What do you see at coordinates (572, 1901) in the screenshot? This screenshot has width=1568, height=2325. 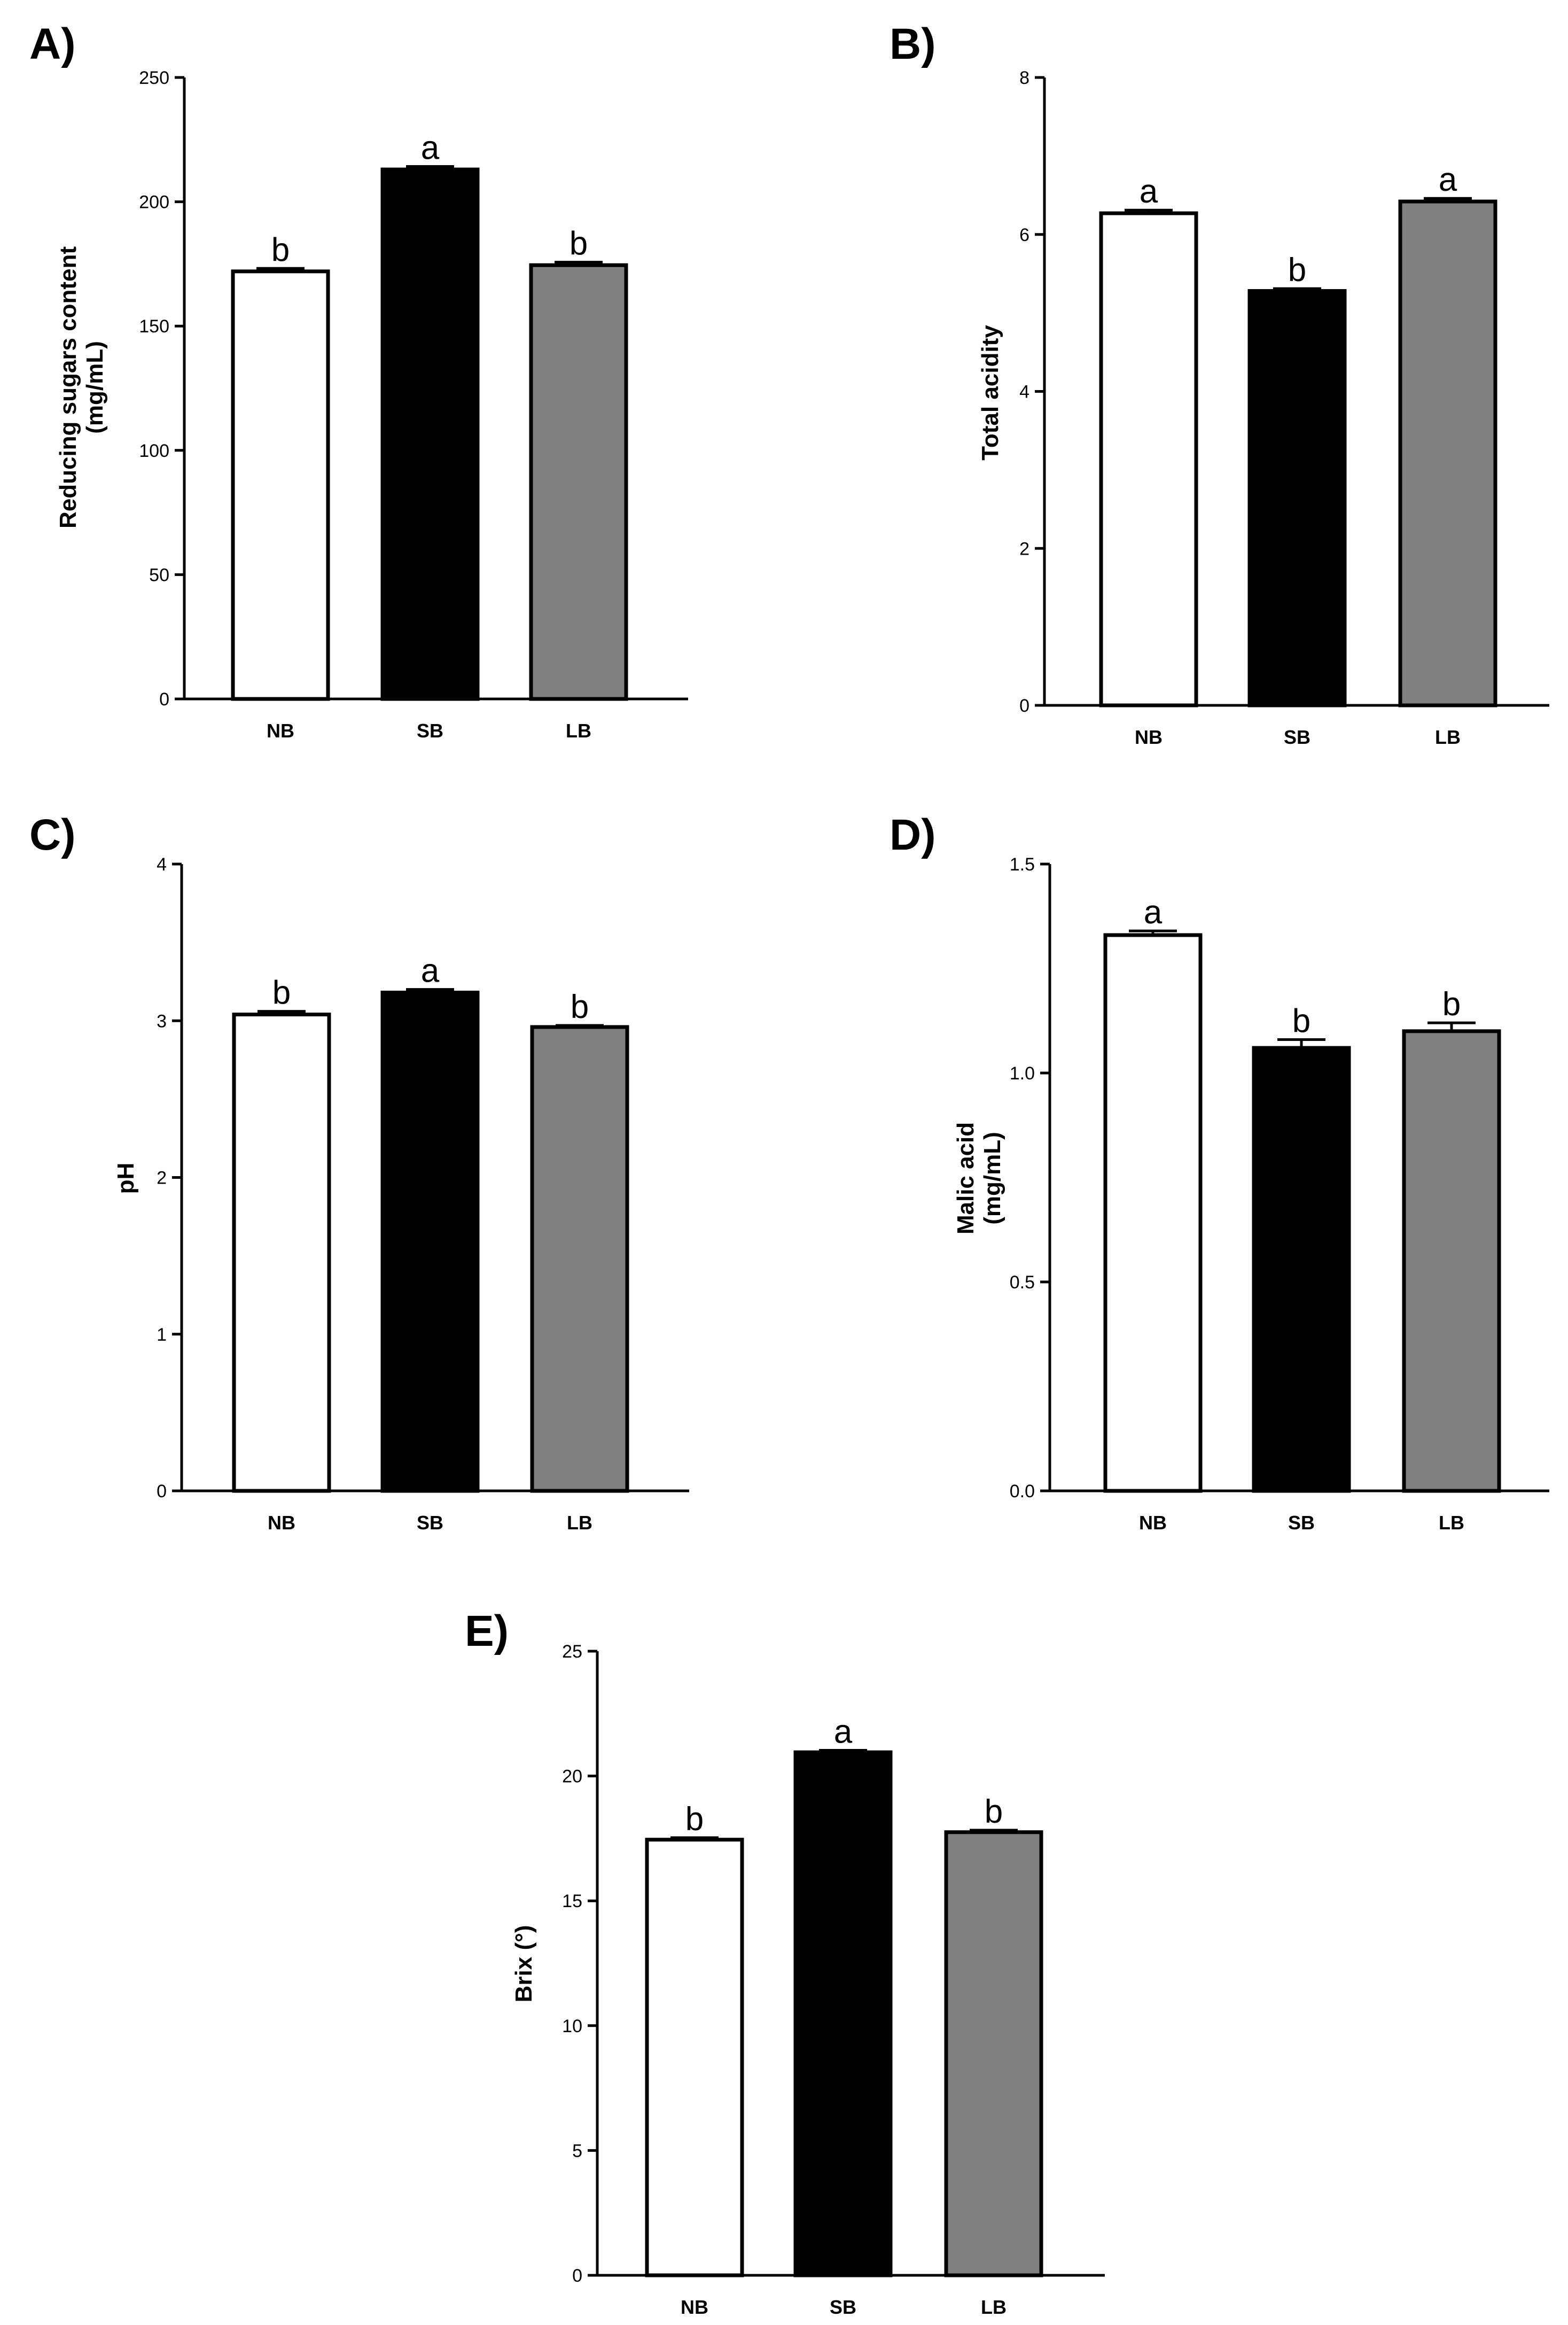 I see `y-tick-label: 15` at bounding box center [572, 1901].